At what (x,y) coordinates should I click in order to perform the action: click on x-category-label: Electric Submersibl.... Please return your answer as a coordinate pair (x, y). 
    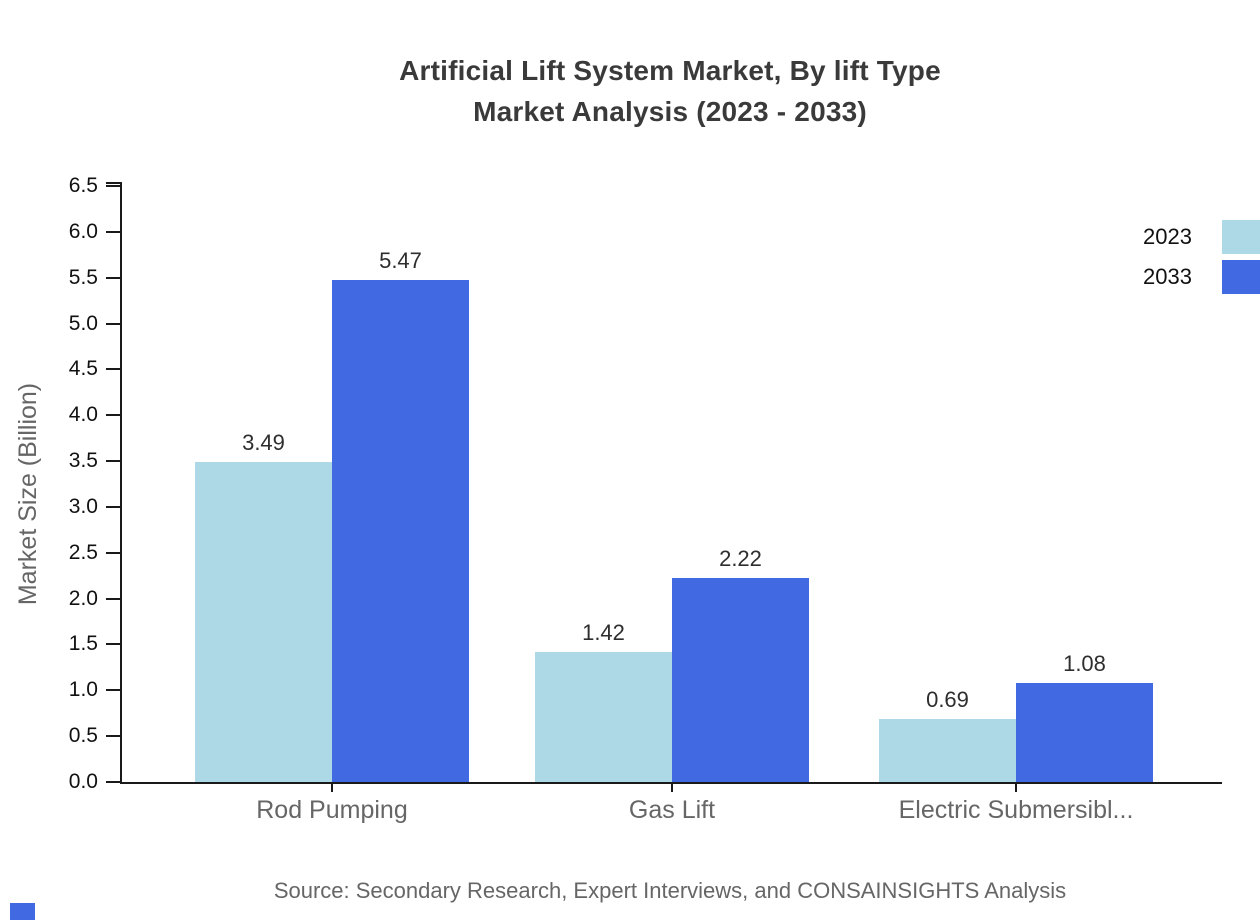
    Looking at the image, I should click on (1016, 810).